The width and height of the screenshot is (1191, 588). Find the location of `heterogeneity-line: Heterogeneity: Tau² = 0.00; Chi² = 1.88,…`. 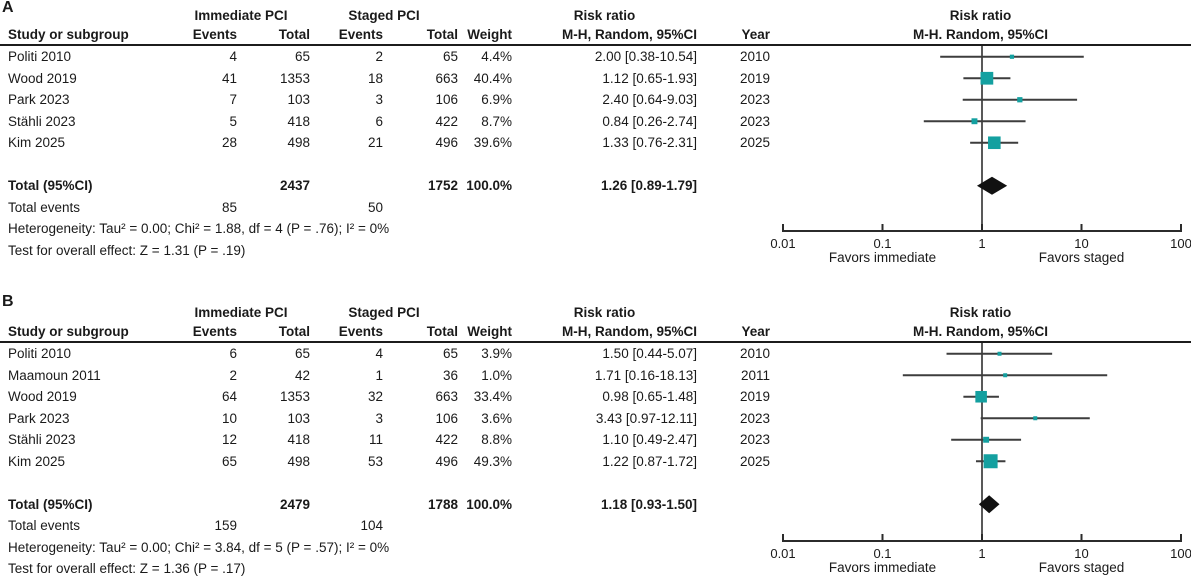

heterogeneity-line: Heterogeneity: Tau² = 0.00; Chi² = 1.88,… is located at coordinates (199, 228).